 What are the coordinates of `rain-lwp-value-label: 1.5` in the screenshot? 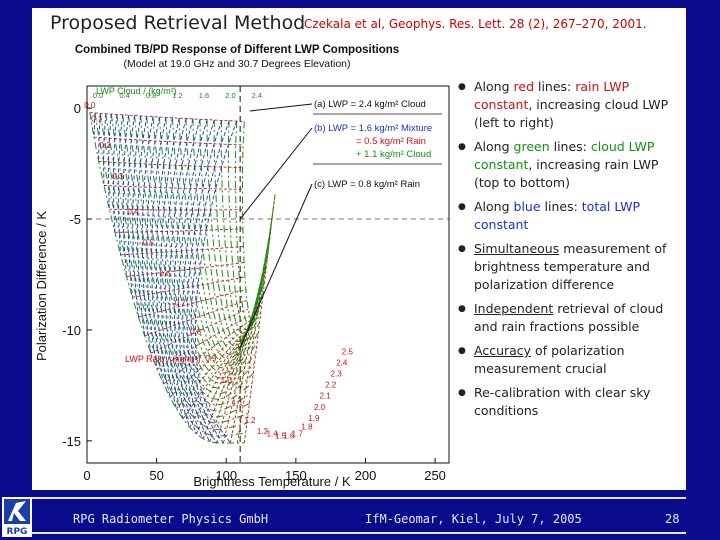 It's located at (281, 436).